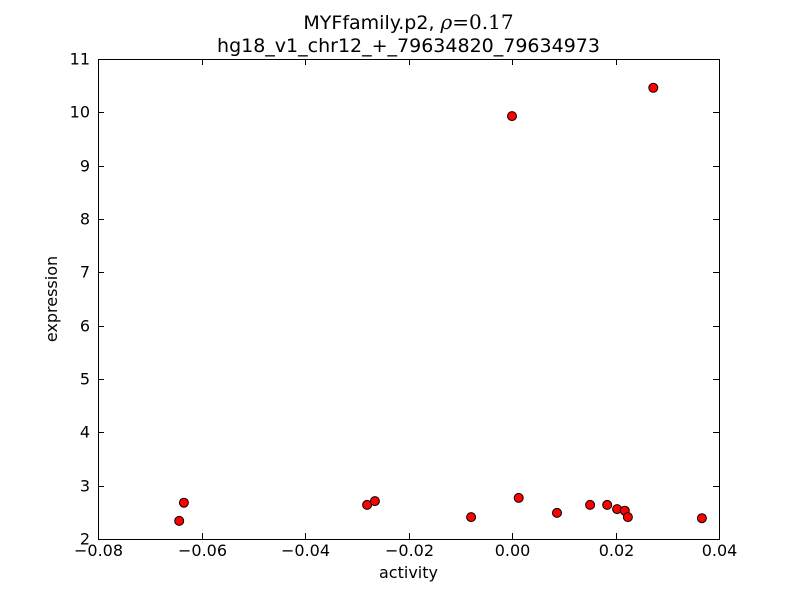 This screenshot has height=600, width=800. What do you see at coordinates (372, 23) in the screenshot?
I see `chart-title-text: MYFfamily.p2,` at bounding box center [372, 23].